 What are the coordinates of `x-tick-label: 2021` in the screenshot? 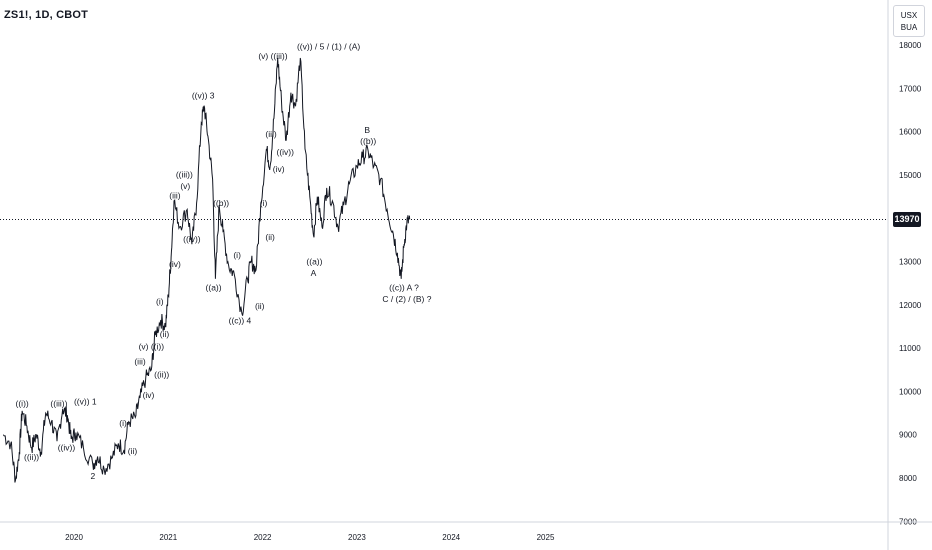 It's located at (168, 537).